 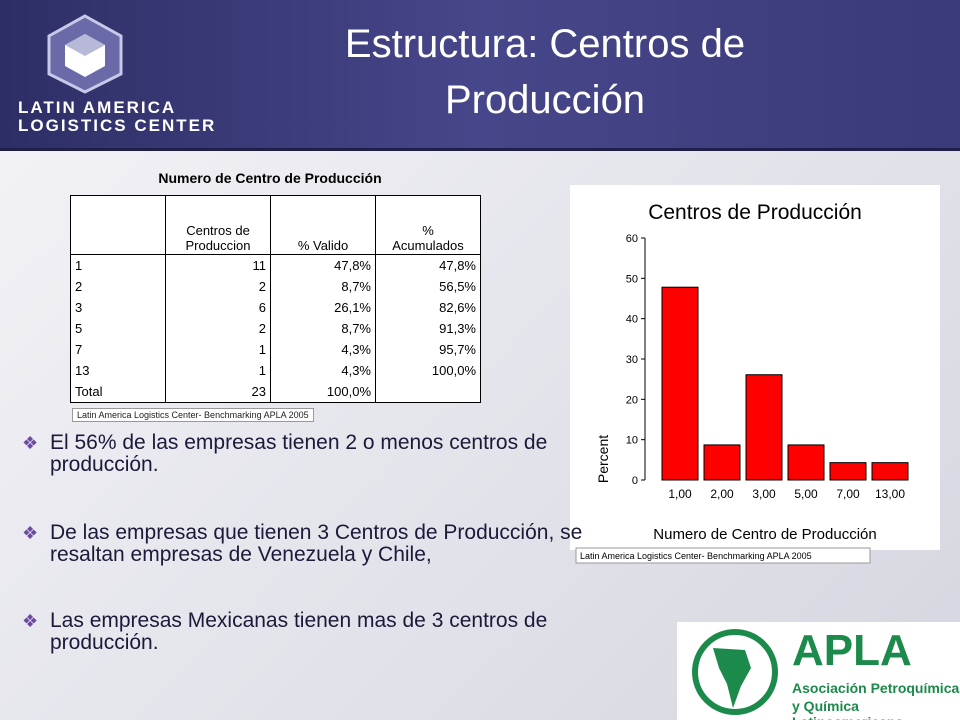 I want to click on x-tick-label: 2,00, so click(x=722, y=494).